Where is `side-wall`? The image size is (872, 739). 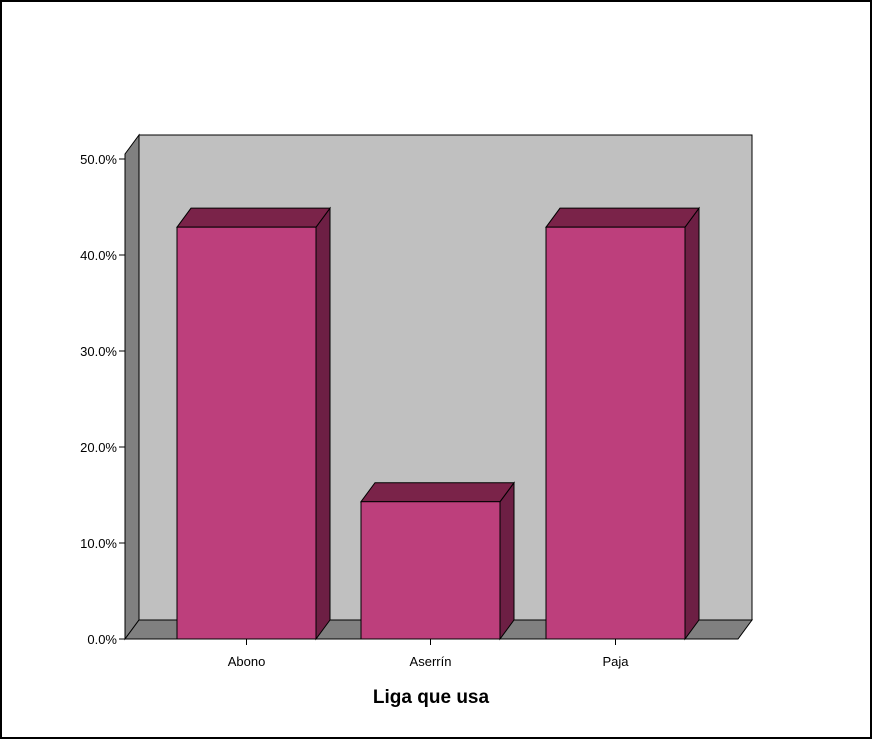
side-wall is located at coordinates (132, 387).